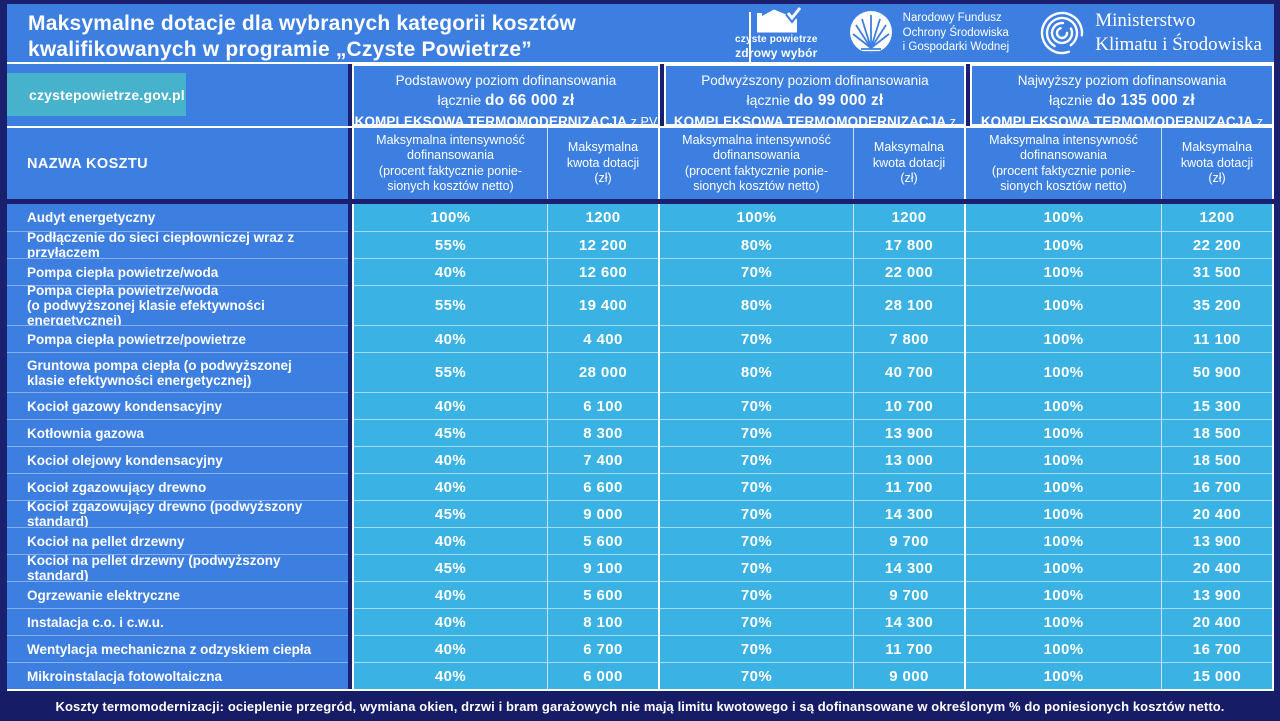 This screenshot has width=1280, height=721. I want to click on level-basic-amount: łącznie do 66 000 zł, so click(506, 100).